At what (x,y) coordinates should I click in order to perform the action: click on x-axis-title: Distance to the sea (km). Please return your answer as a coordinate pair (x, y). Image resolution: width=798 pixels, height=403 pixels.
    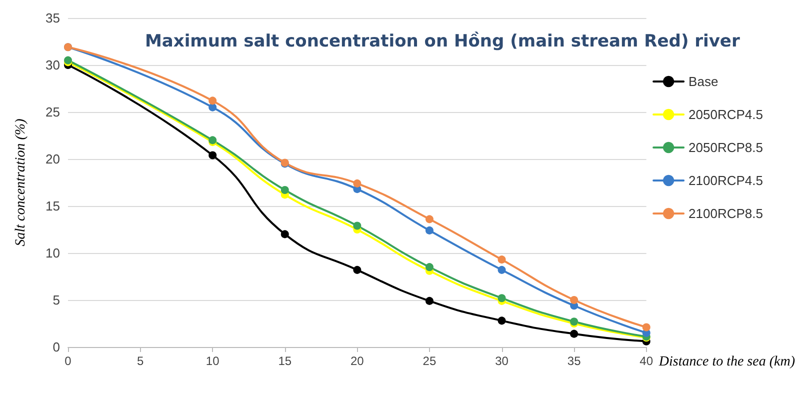
    Looking at the image, I should click on (727, 362).